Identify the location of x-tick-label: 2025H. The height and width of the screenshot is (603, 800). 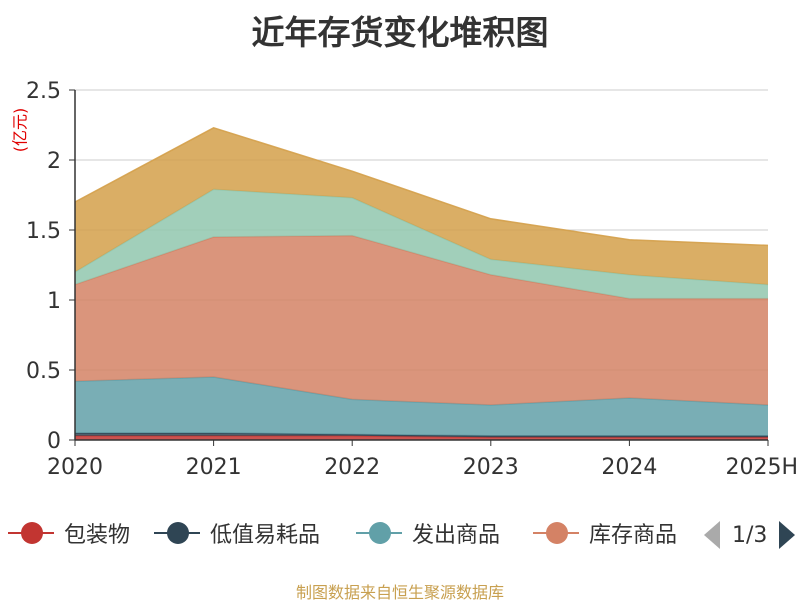
(761, 467).